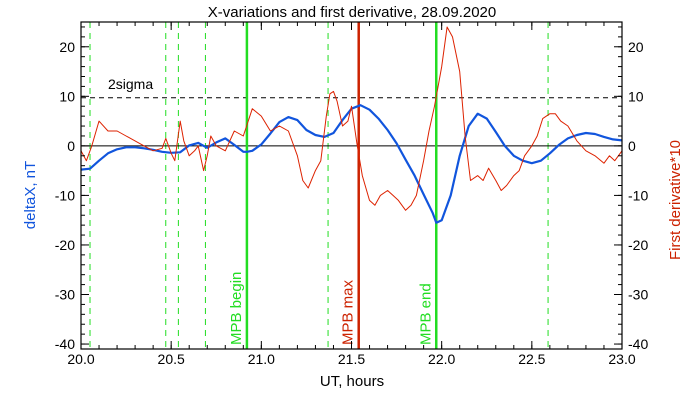  I want to click on y-tick-label-right-2: -20, so click(638, 245).